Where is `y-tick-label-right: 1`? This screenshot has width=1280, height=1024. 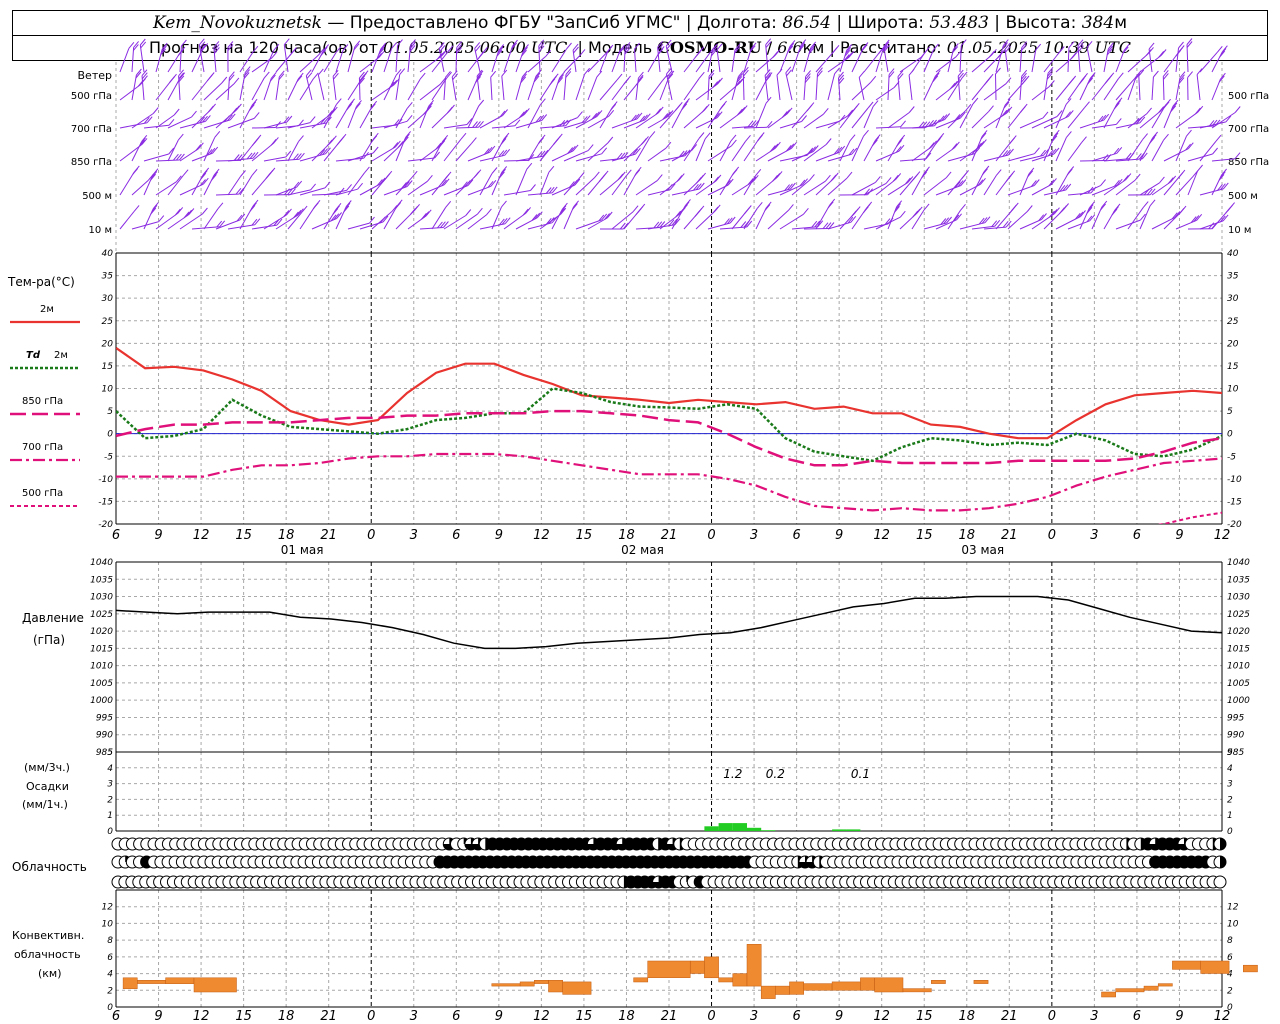
y-tick-label-right: 1 is located at coordinates (1230, 816).